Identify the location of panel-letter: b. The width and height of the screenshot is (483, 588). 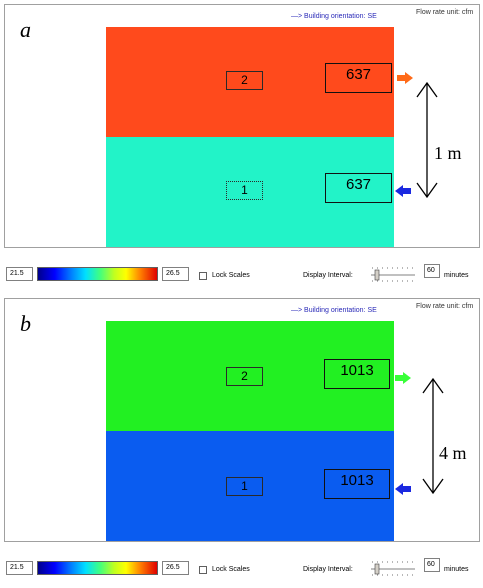
(25, 323).